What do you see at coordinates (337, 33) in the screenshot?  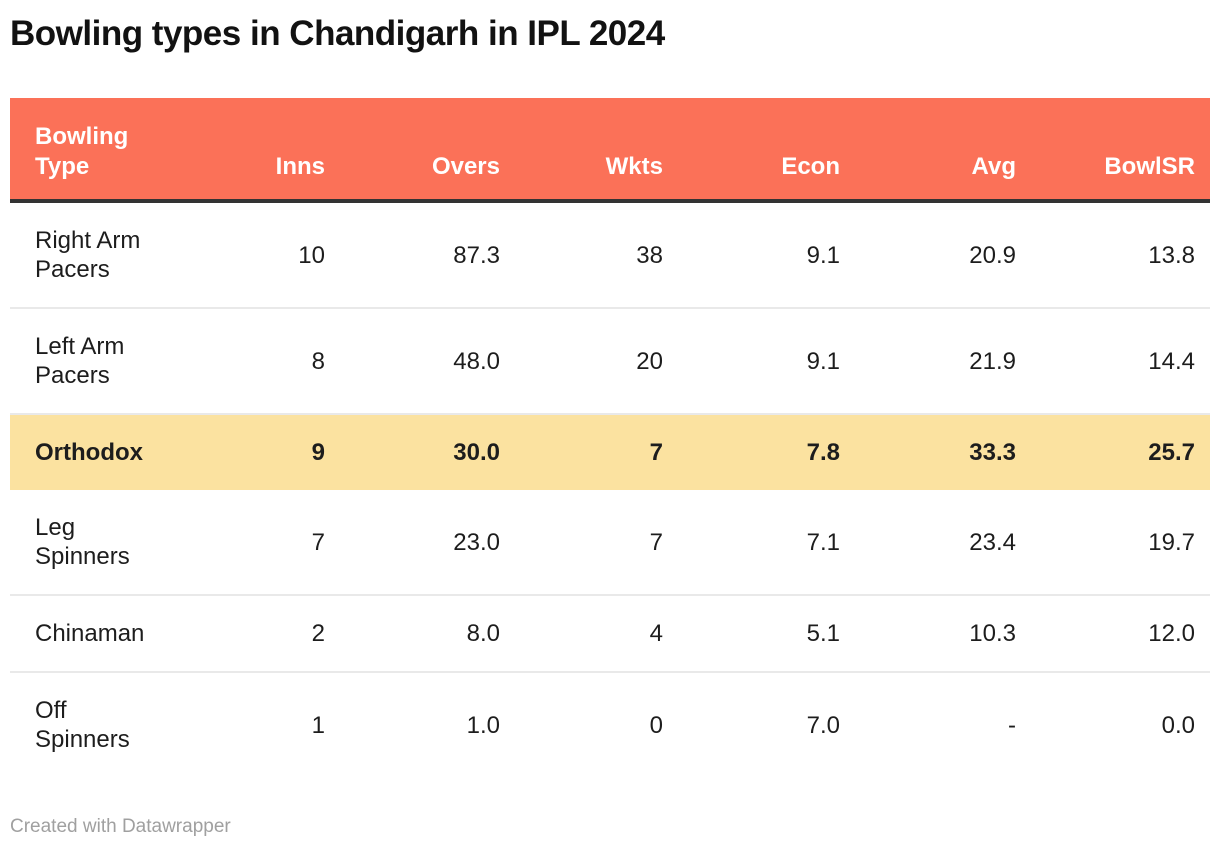 I see `page-title: Bowling types in Chandigarh in IPL 2024` at bounding box center [337, 33].